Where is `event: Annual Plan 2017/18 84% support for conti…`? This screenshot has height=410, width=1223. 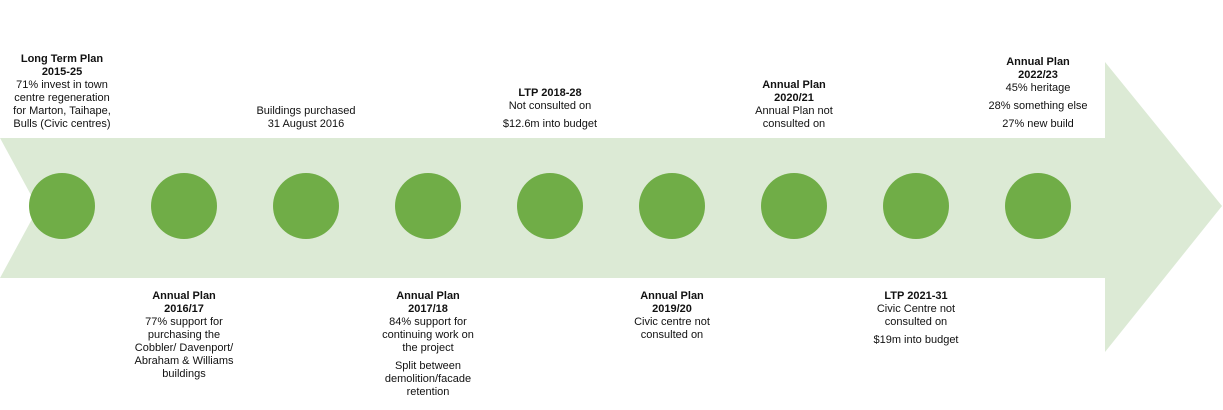
event: Annual Plan 2017/18 84% support for conti… is located at coordinates (428, 344).